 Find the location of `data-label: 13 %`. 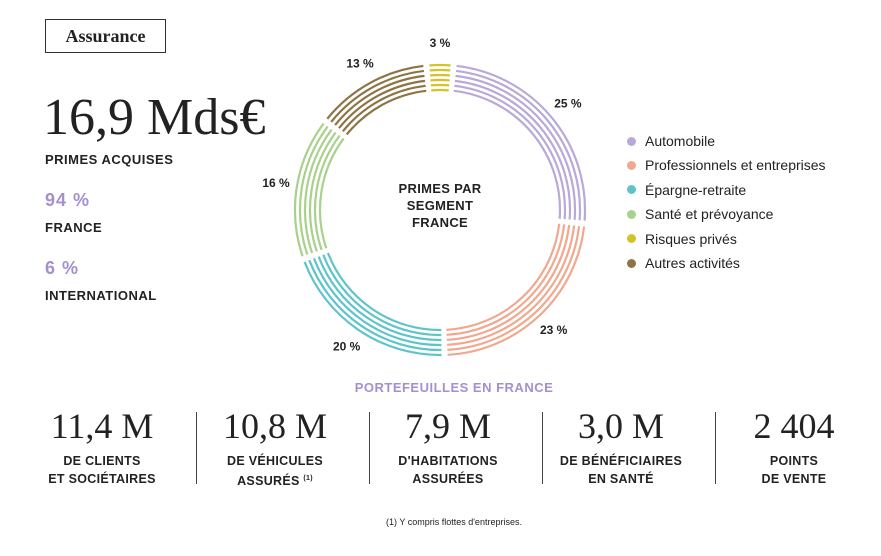

data-label: 13 % is located at coordinates (360, 64).